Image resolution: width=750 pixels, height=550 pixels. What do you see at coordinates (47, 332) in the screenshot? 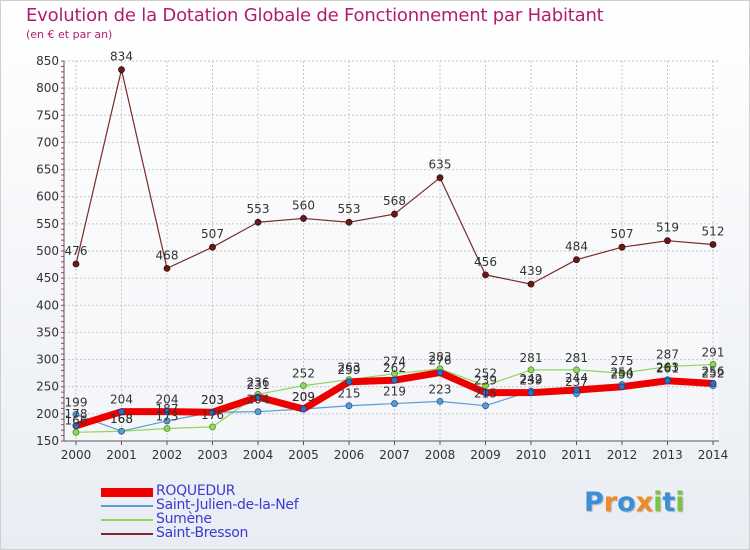
I see `y-tick-label: 350` at bounding box center [47, 332].